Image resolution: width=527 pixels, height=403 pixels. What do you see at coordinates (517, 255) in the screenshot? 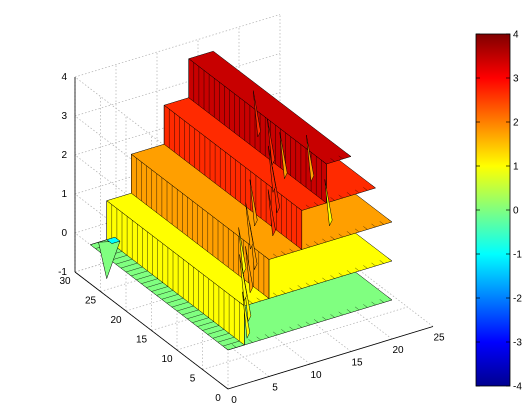
I see `colorbar-tick-label: -1` at bounding box center [517, 255].